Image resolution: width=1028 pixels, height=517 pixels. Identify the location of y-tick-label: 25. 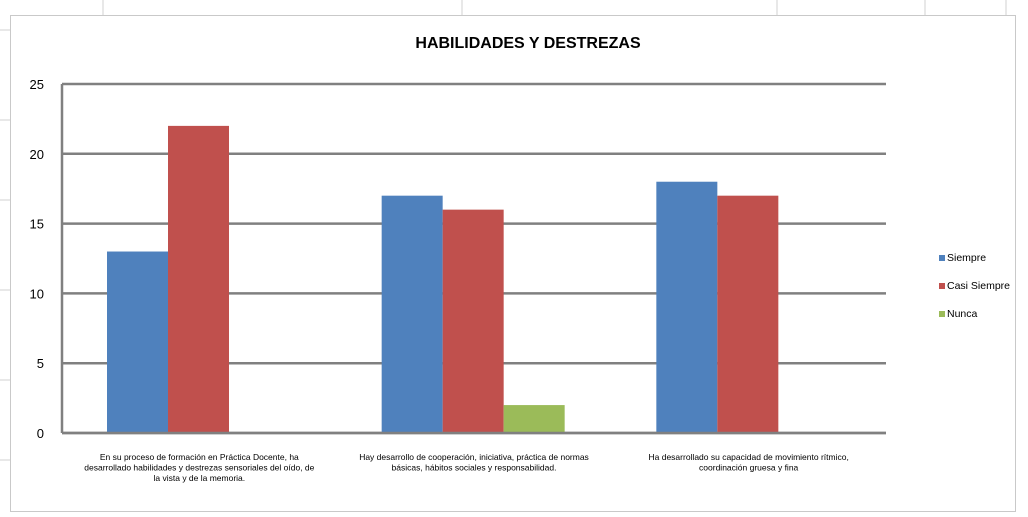
(37, 84).